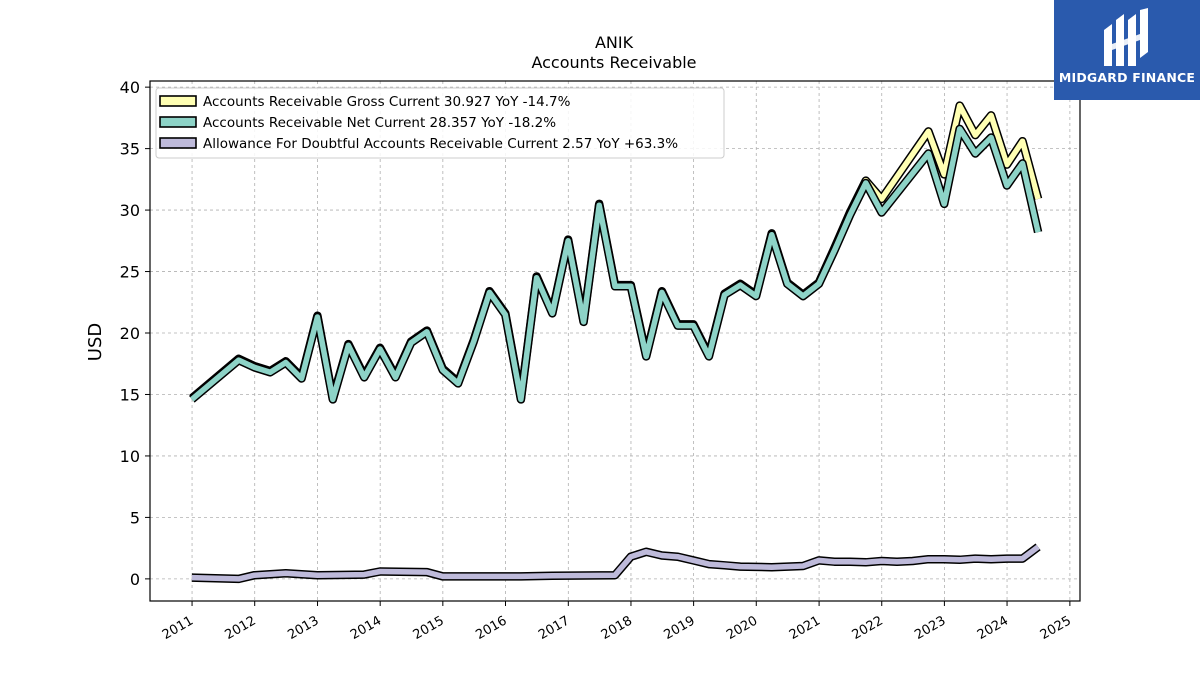 The width and height of the screenshot is (1200, 675). What do you see at coordinates (930, 628) in the screenshot?
I see `x-tick-label: 2023` at bounding box center [930, 628].